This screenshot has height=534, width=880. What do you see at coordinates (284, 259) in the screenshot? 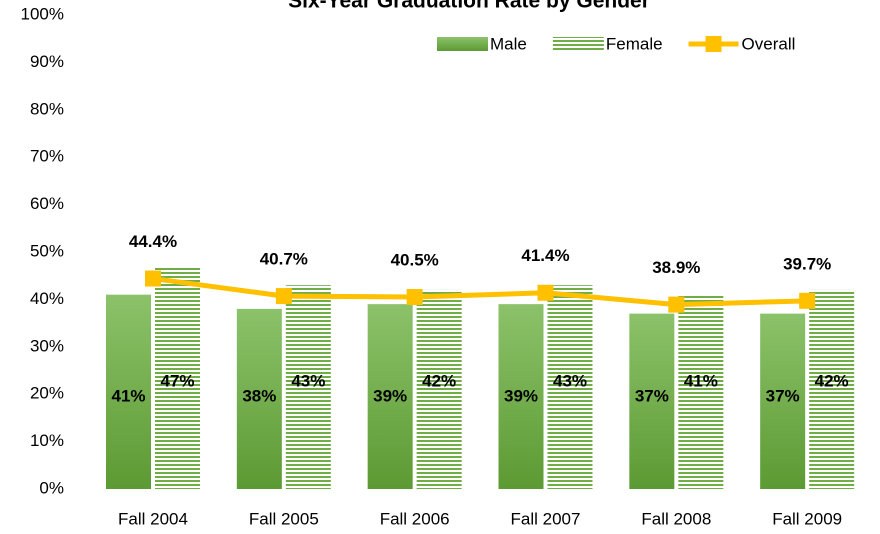
I see `data-label: 40.7%` at bounding box center [284, 259].